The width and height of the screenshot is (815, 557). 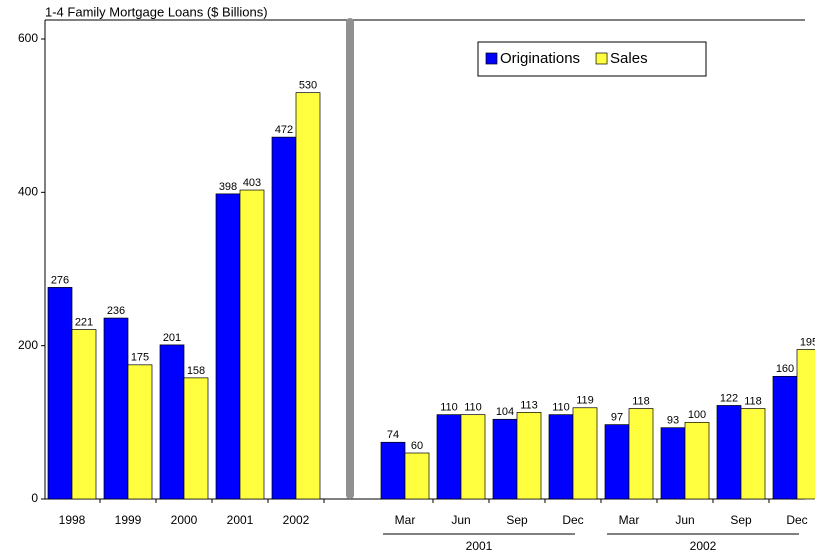 What do you see at coordinates (252, 183) in the screenshot?
I see `value-label: 403` at bounding box center [252, 183].